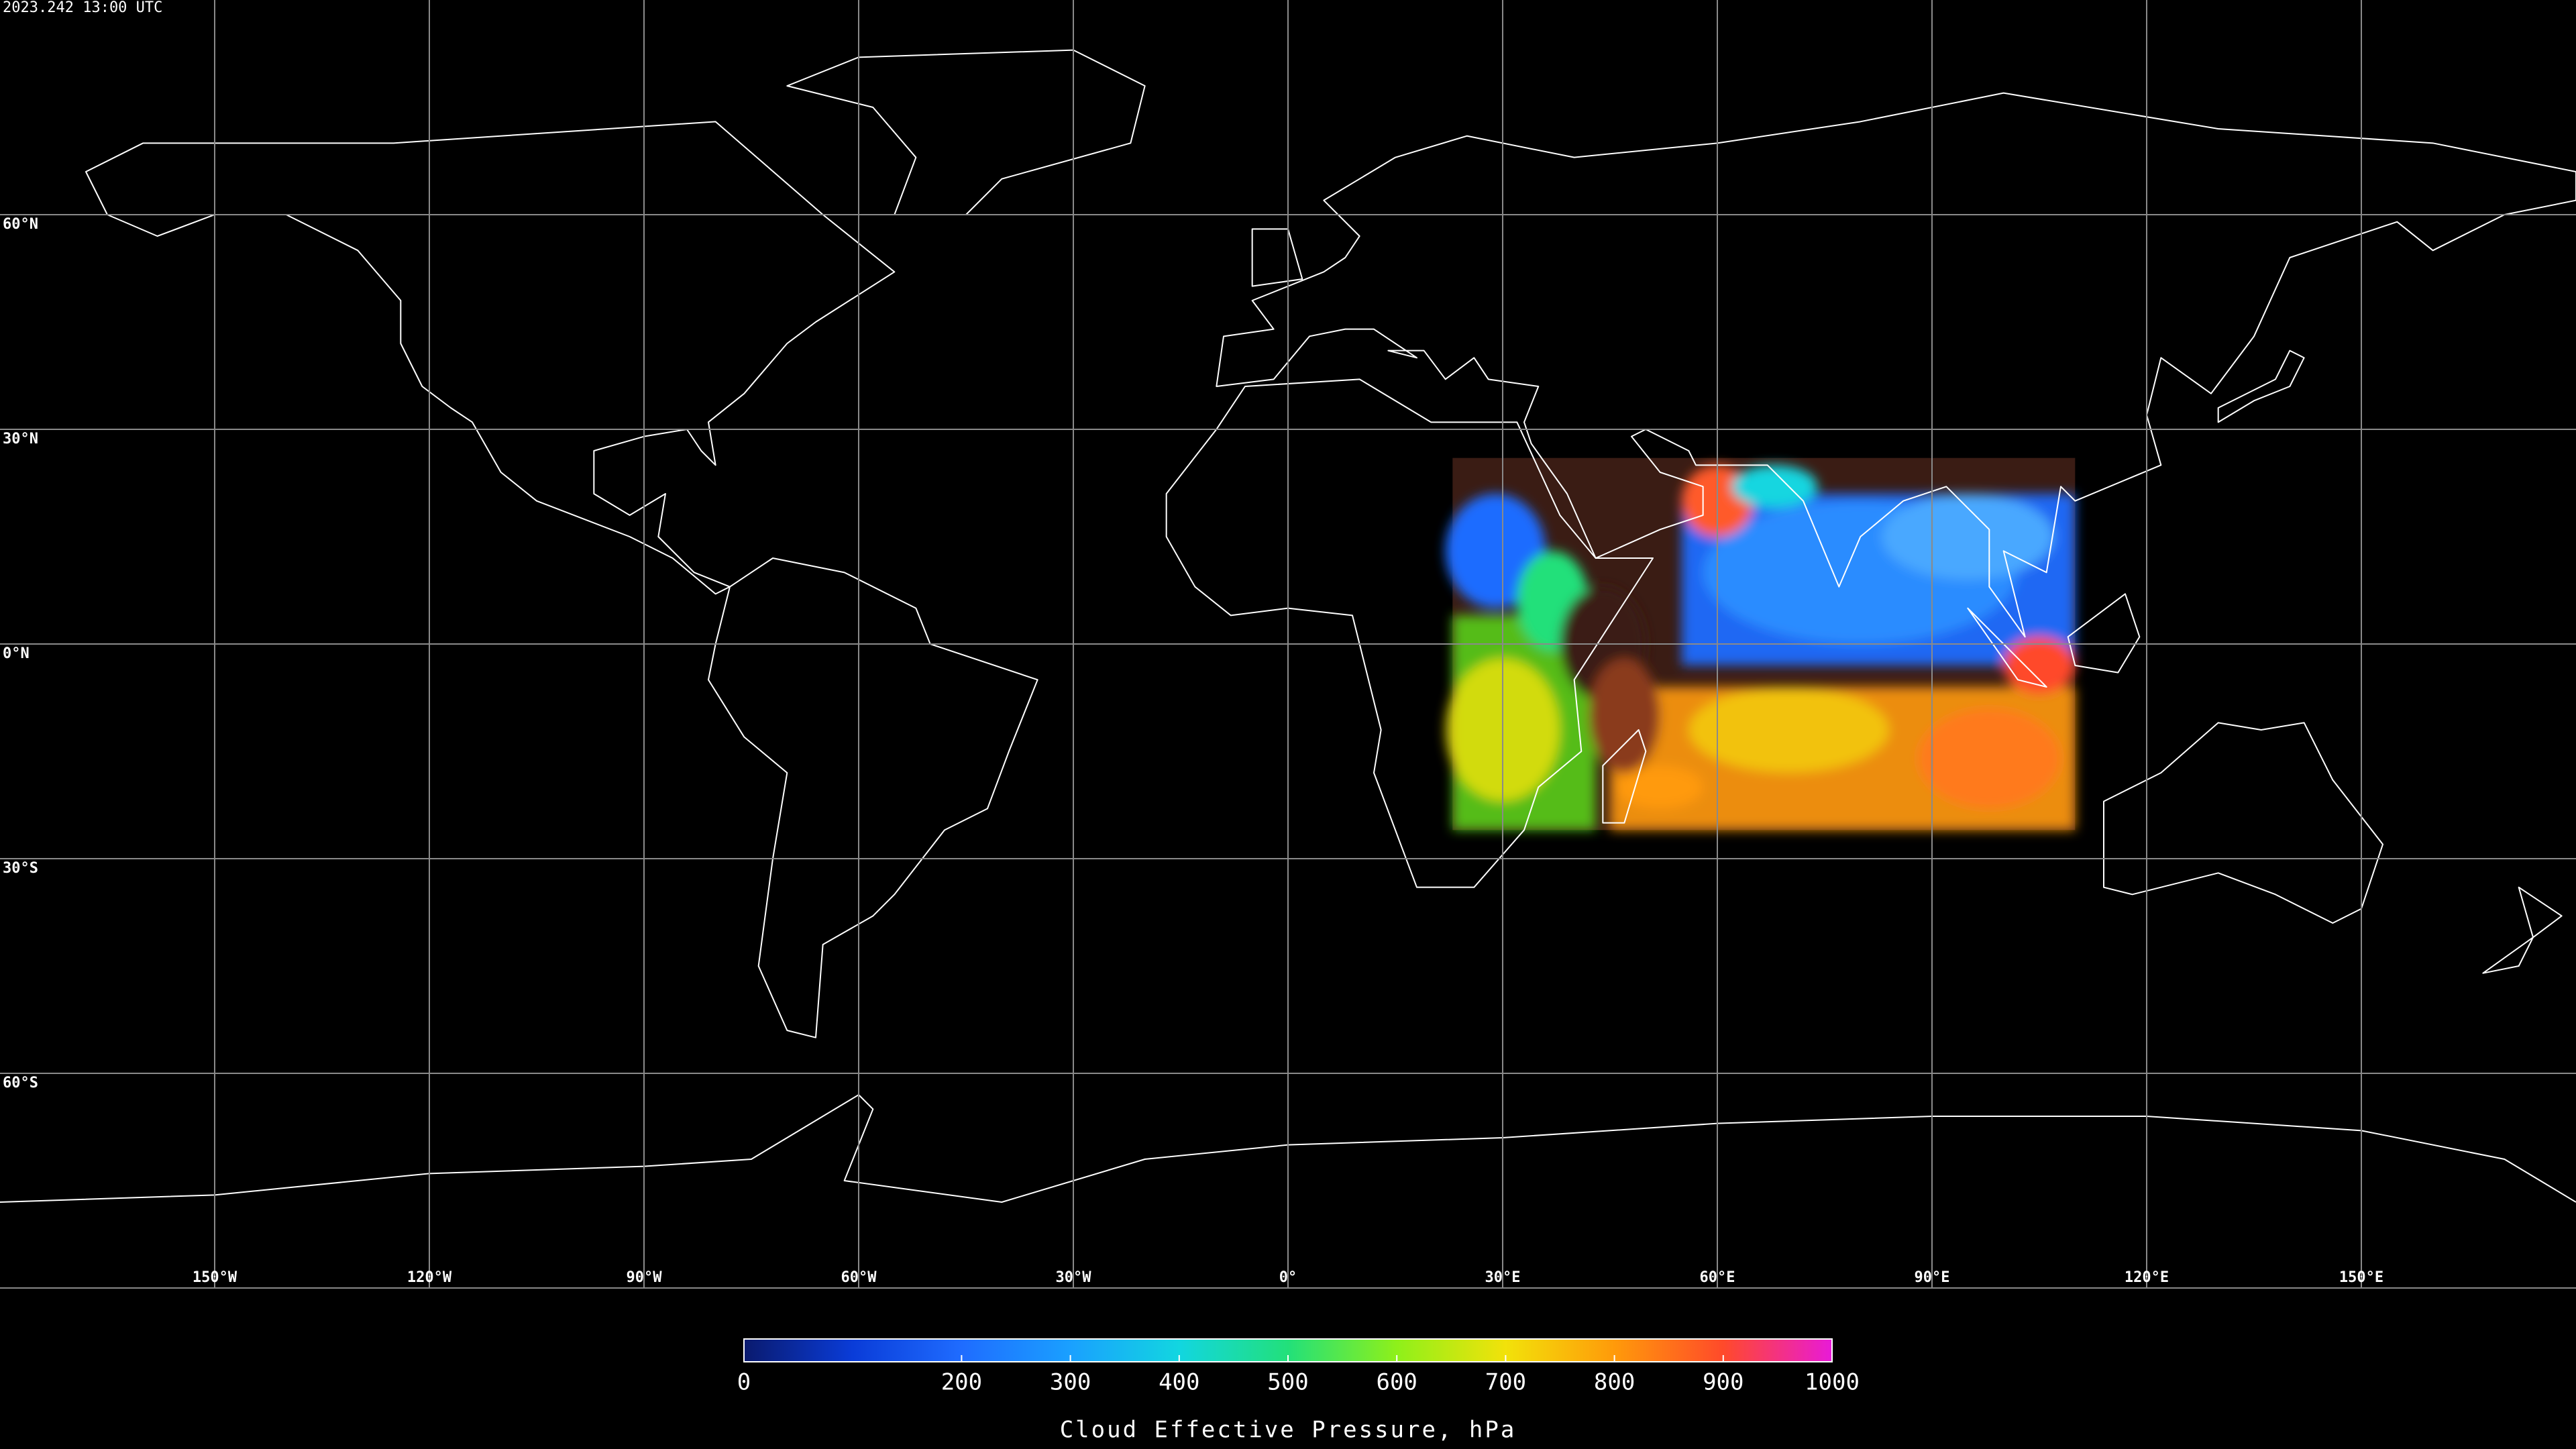 The width and height of the screenshot is (2576, 1449). I want to click on longitude-label: 30°W, so click(1074, 1277).